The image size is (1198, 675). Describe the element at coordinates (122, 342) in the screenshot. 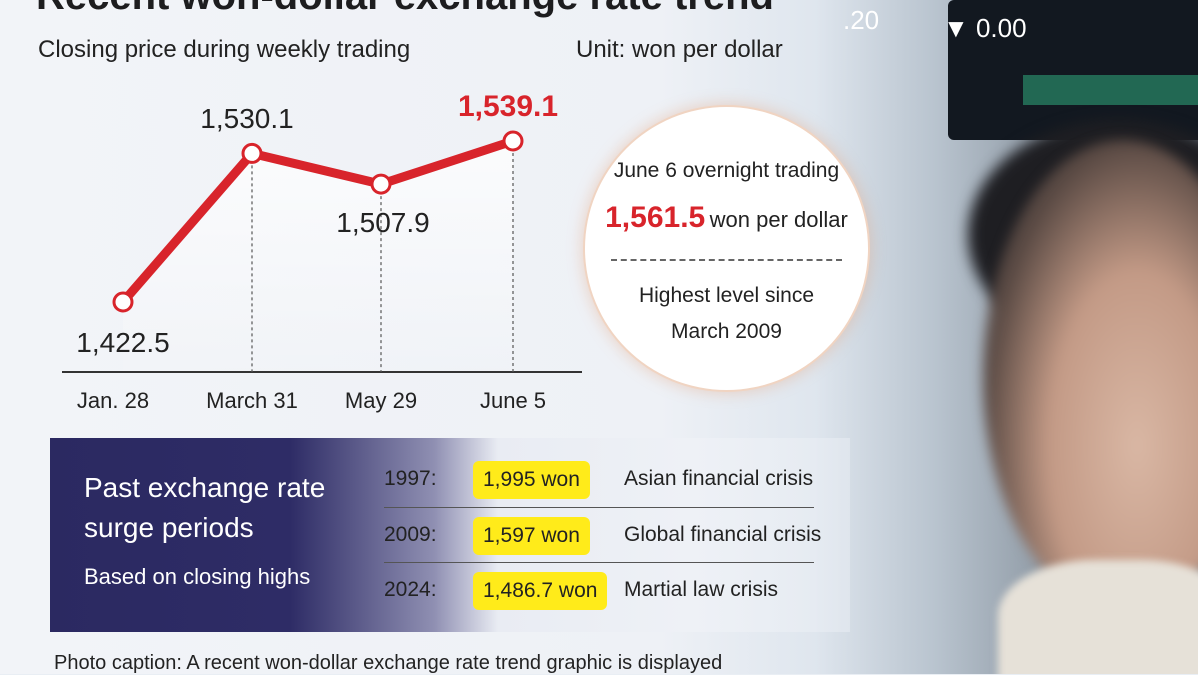

I see `data-label: 1,422.5` at that location.